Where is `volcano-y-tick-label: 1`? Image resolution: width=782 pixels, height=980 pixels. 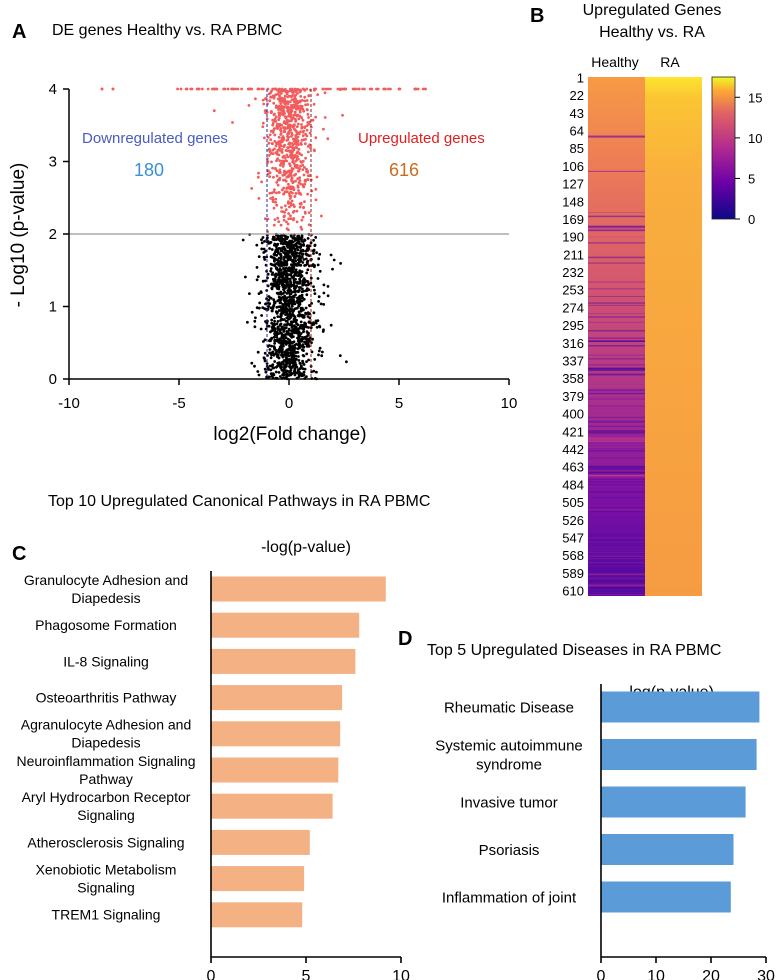
volcano-y-tick-label: 1 is located at coordinates (53, 307).